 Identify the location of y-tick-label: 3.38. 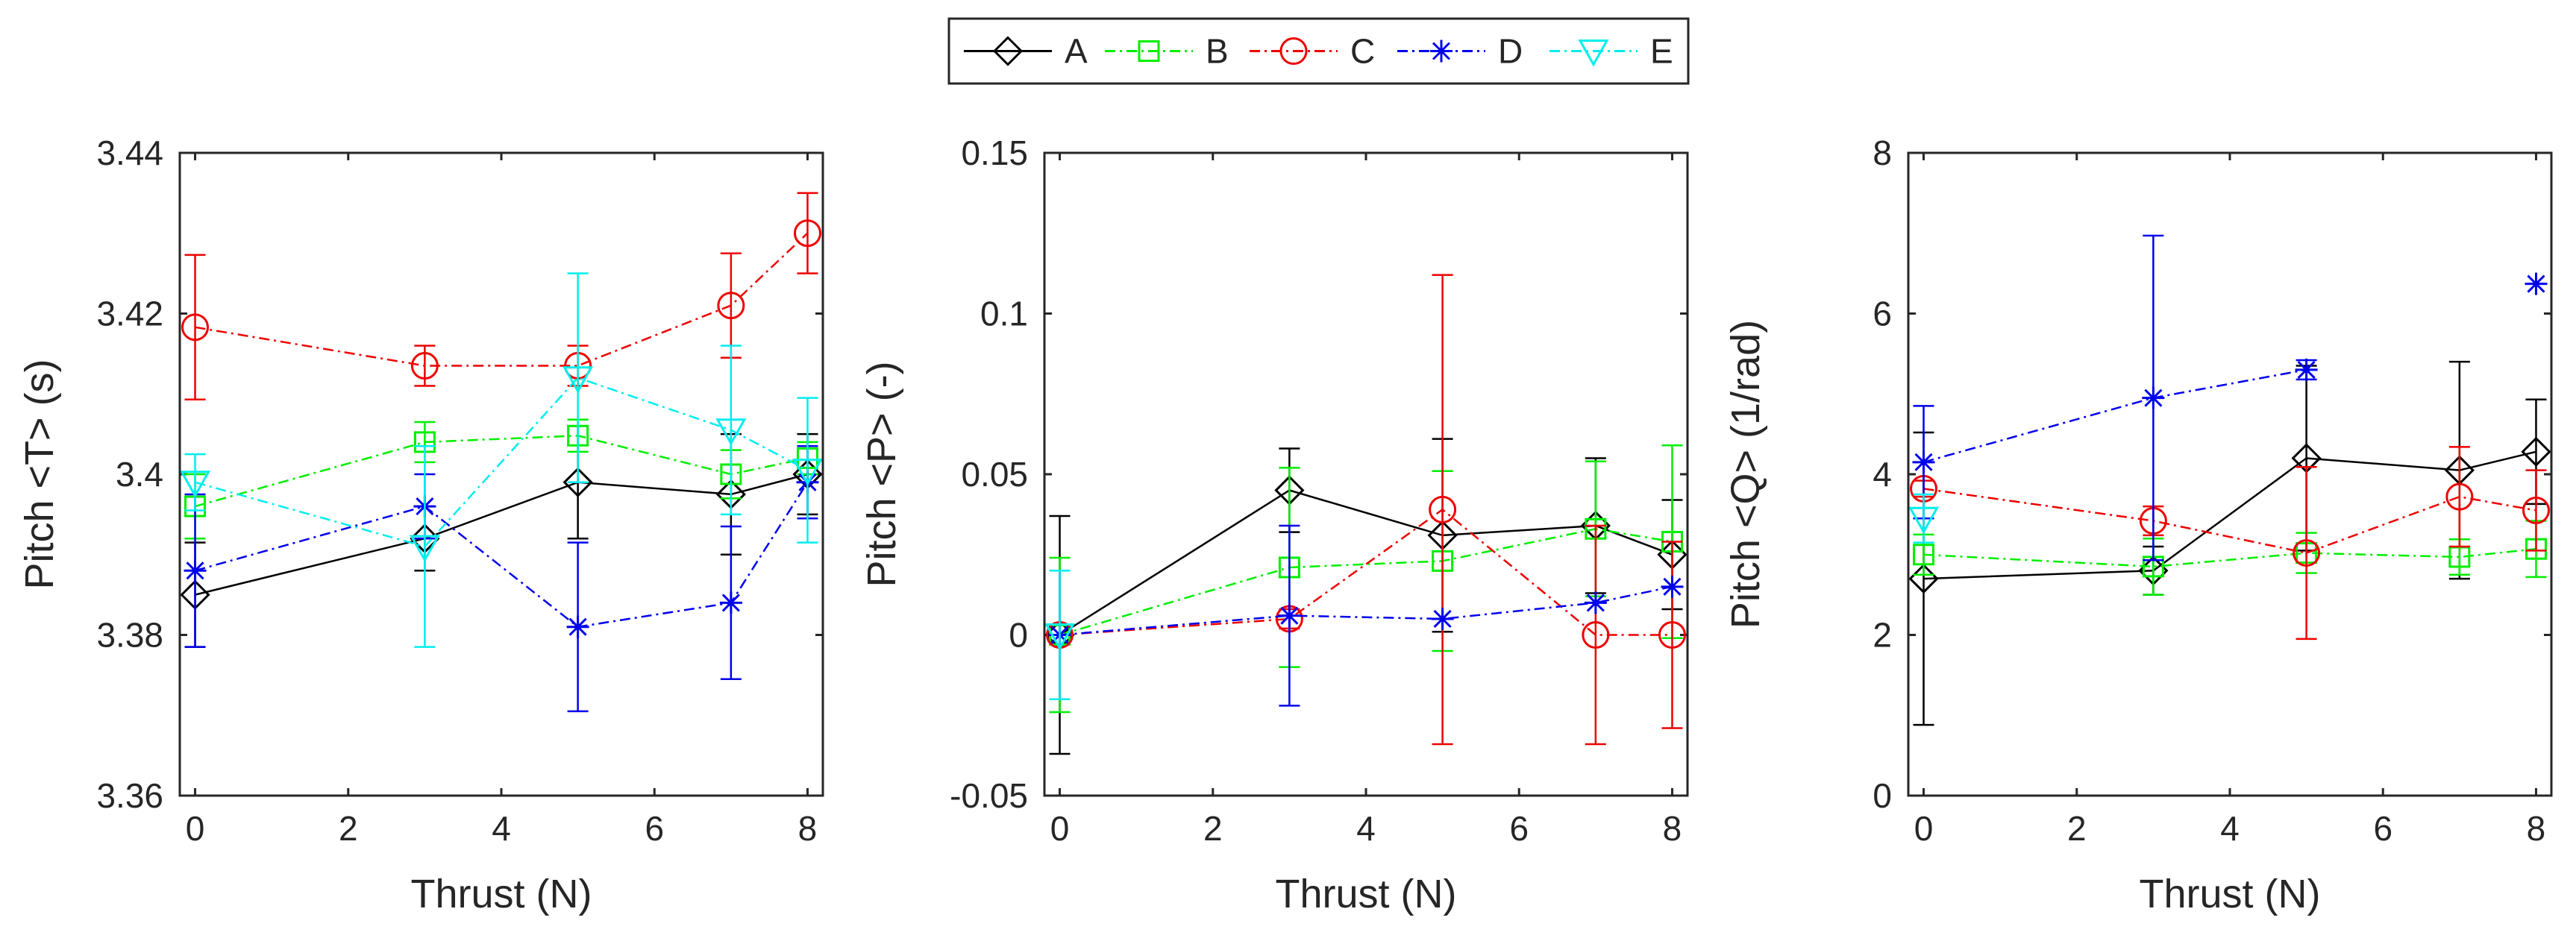
(129, 635).